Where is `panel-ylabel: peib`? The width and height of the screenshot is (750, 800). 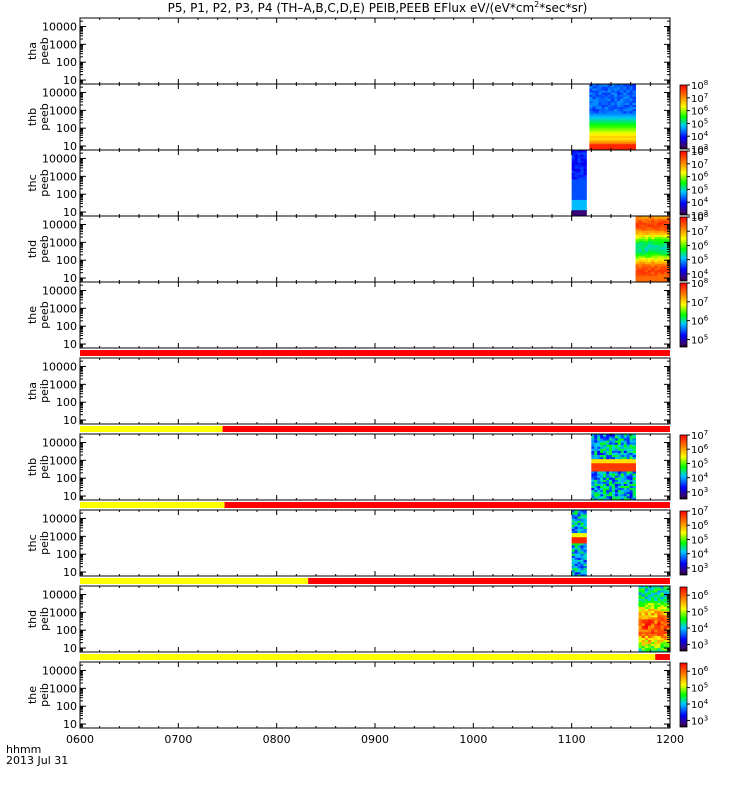
panel-ylabel: peib is located at coordinates (44, 695).